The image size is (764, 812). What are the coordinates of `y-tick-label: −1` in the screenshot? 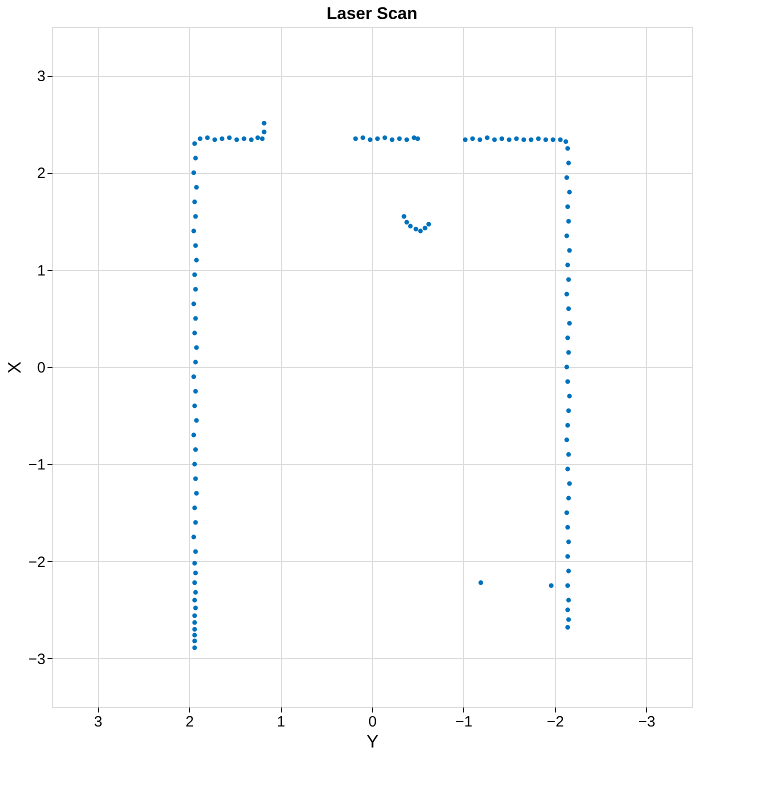 It's located at (37, 465).